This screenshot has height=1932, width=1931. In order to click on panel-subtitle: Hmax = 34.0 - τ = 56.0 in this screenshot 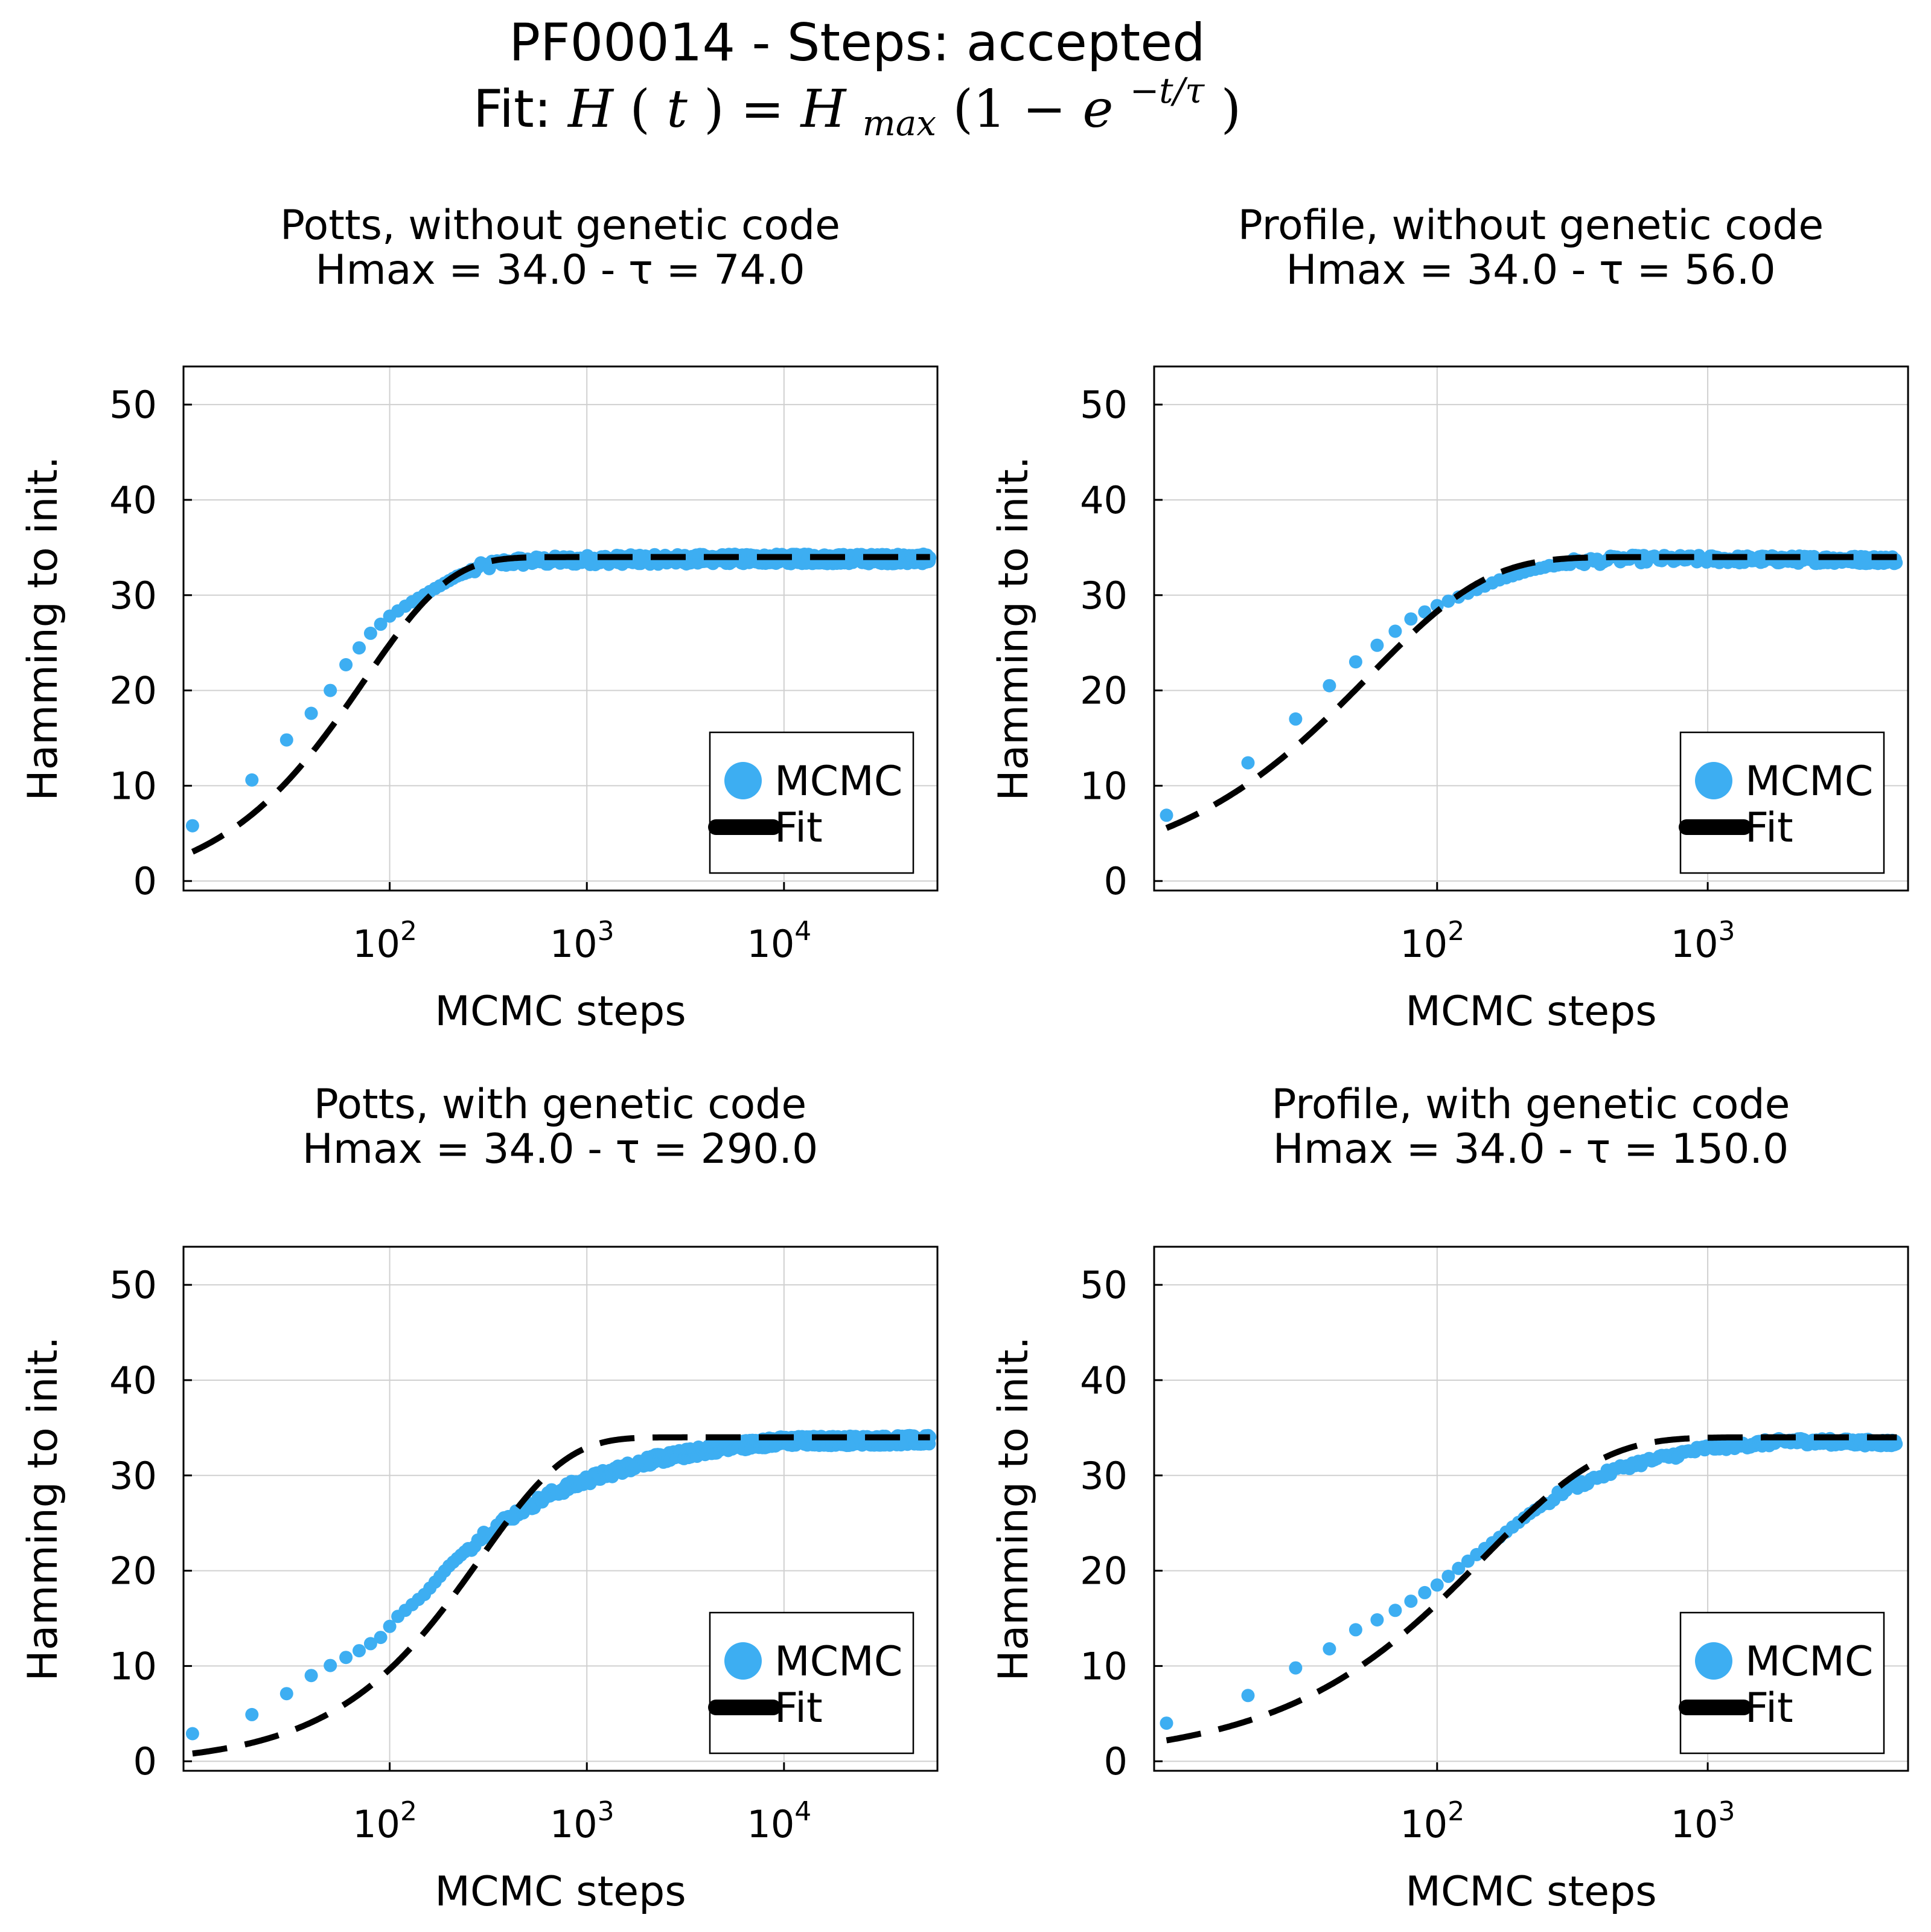, I will do `click(1530, 270)`.